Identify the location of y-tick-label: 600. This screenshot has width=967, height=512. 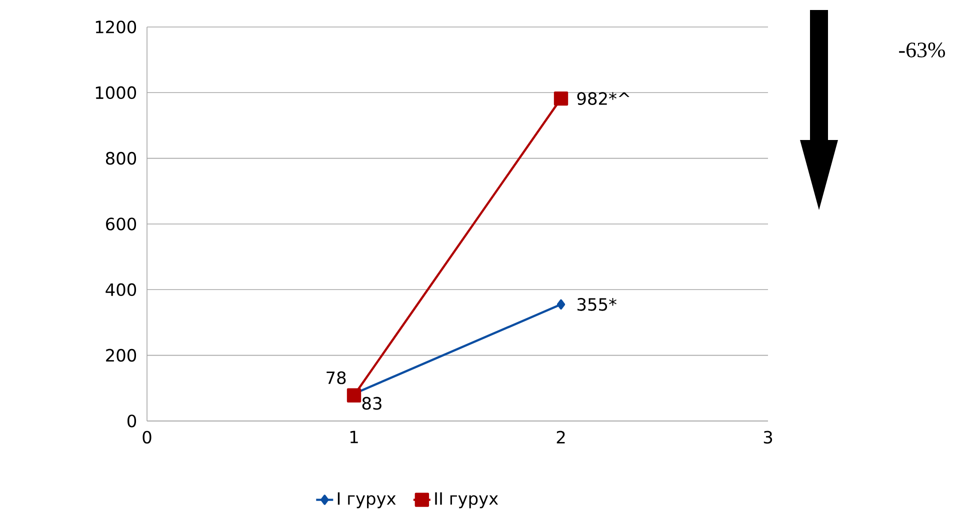
(121, 224).